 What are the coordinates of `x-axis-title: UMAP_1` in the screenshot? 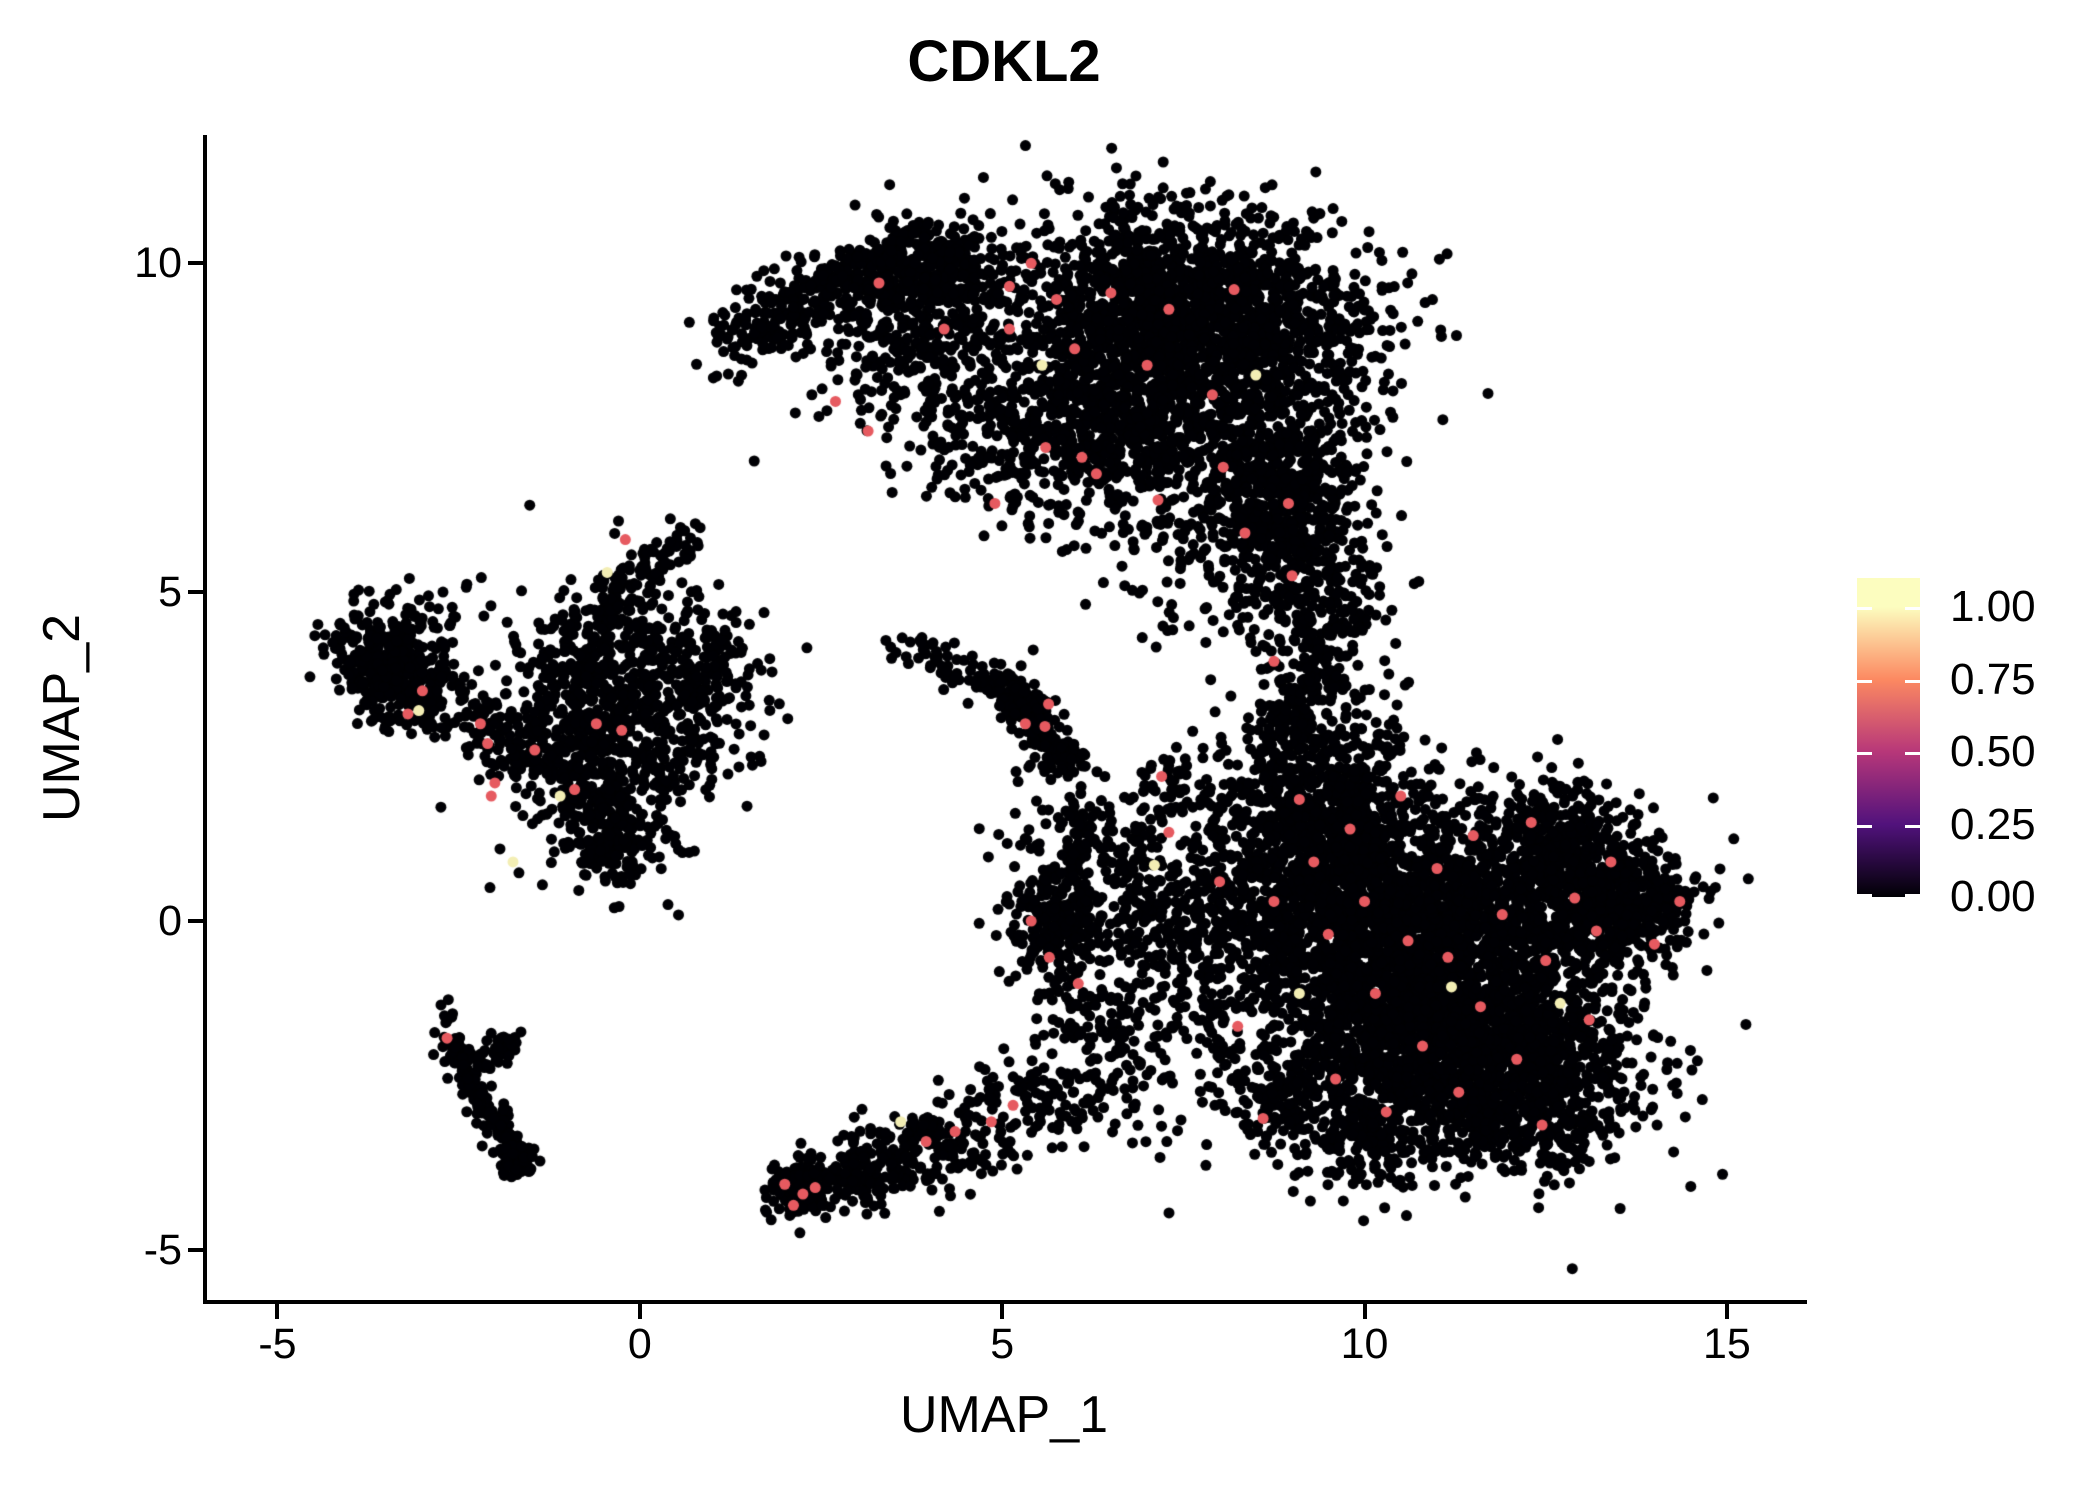 It's located at (1004, 1415).